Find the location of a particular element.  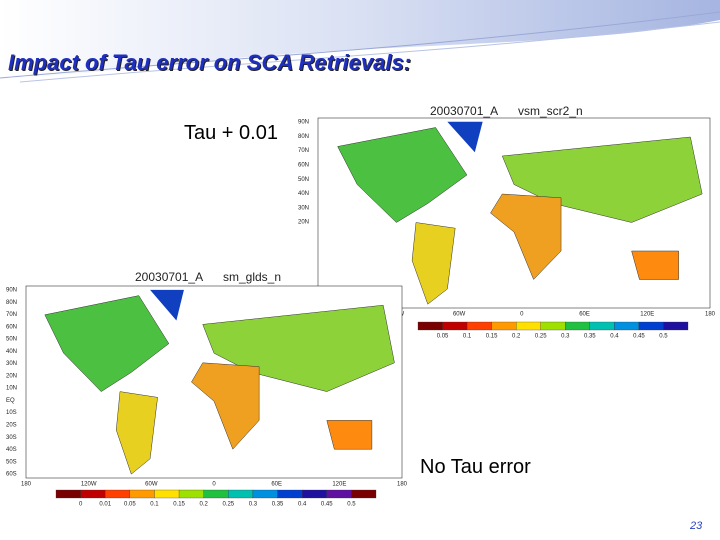

map-title: vsm_scr2_n is located at coordinates (550, 111).